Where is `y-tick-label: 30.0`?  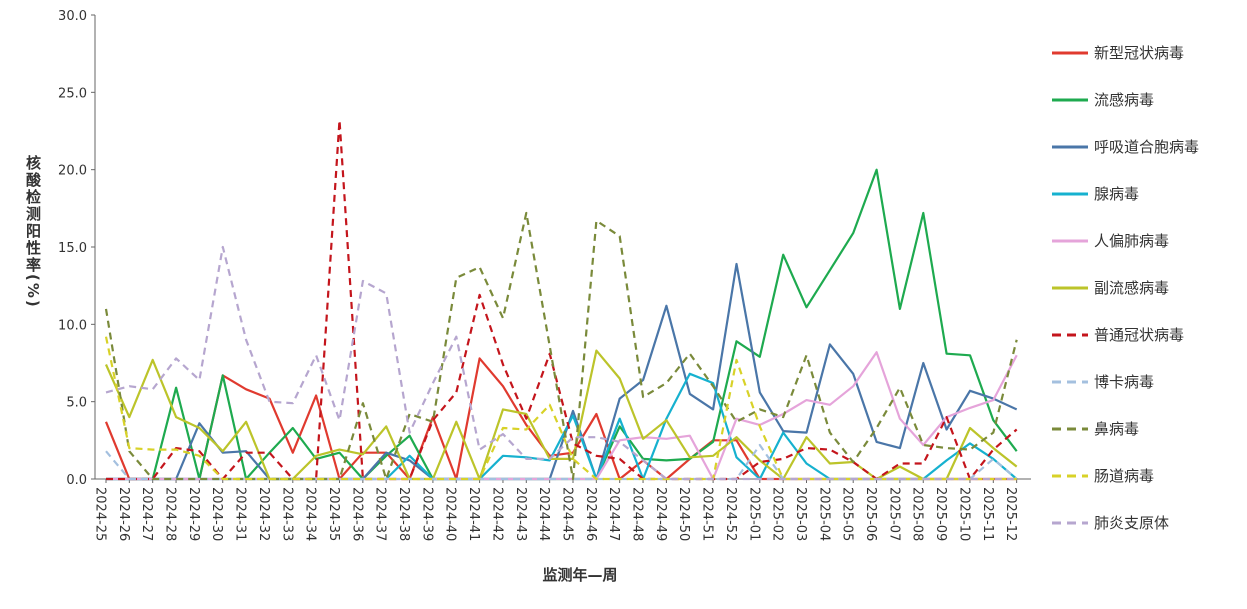 y-tick-label: 30.0 is located at coordinates (72, 16).